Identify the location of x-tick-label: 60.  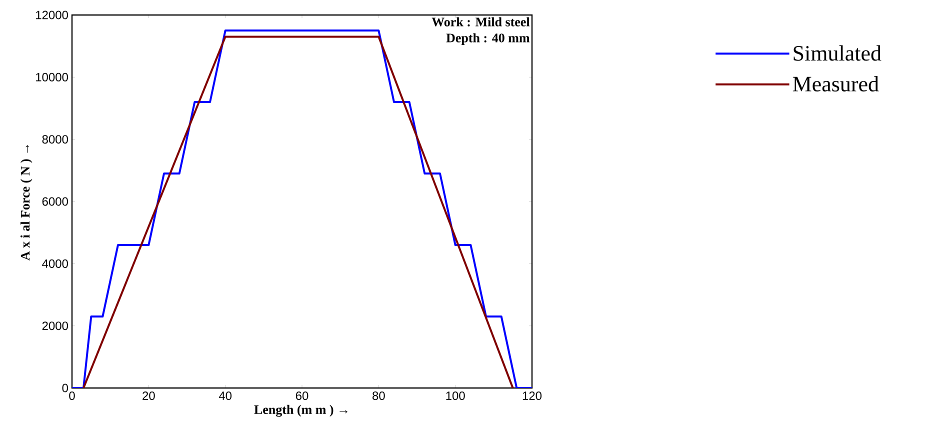
(302, 396).